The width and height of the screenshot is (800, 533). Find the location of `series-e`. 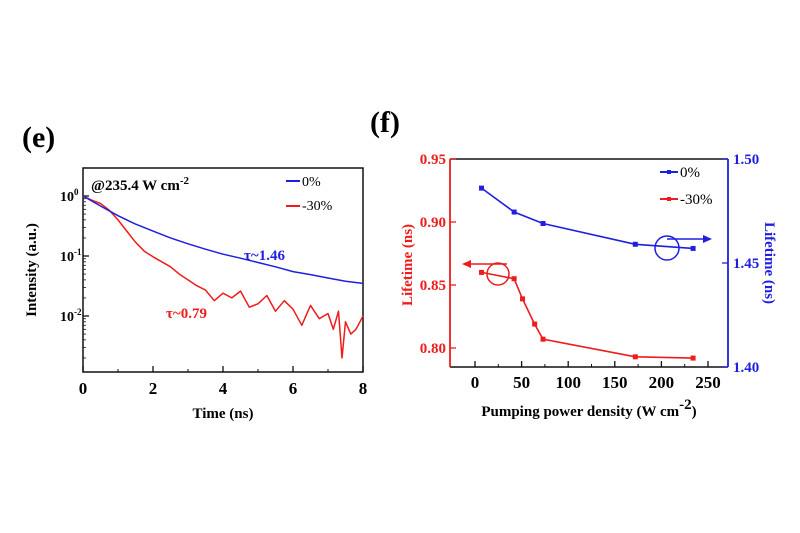

series-e is located at coordinates (223, 277).